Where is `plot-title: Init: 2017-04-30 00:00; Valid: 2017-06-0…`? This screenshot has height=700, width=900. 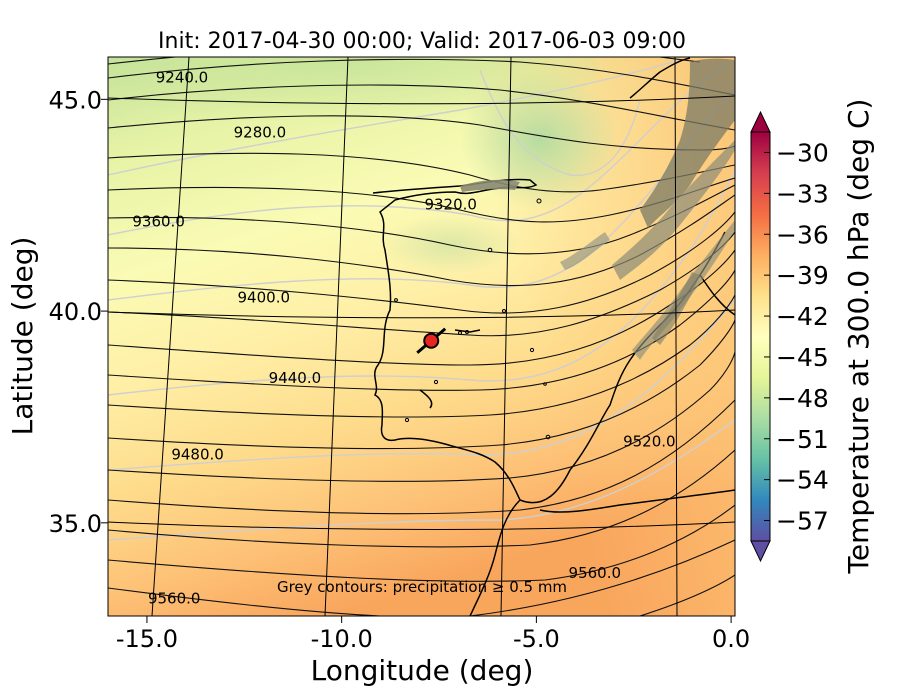
plot-title: Init: 2017-04-30 00:00; Valid: 2017-06-0… is located at coordinates (422, 41).